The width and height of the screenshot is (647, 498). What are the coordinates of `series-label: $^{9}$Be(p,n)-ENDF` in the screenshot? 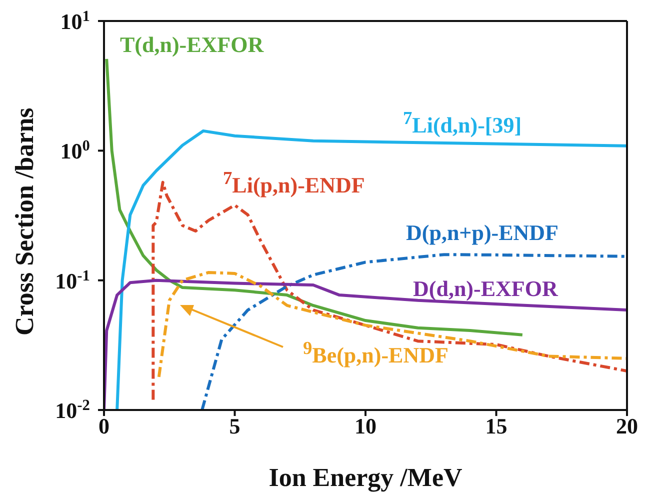 It's located at (375, 353).